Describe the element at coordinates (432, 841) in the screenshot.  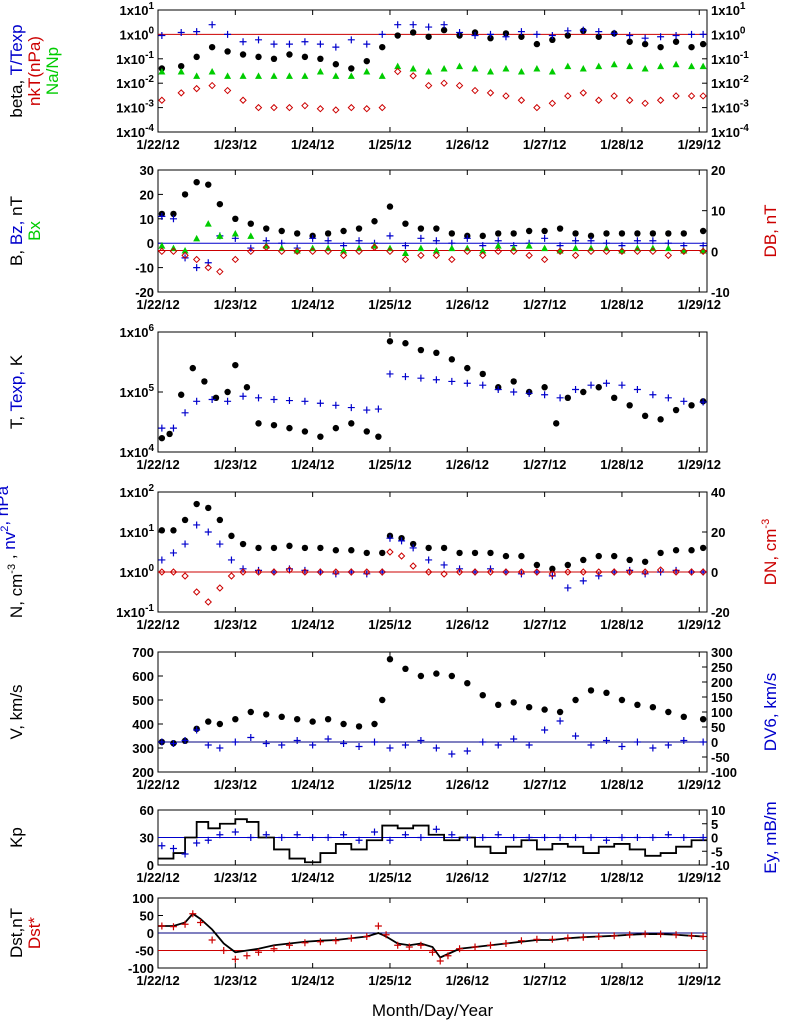
I see `series-kp` at that location.